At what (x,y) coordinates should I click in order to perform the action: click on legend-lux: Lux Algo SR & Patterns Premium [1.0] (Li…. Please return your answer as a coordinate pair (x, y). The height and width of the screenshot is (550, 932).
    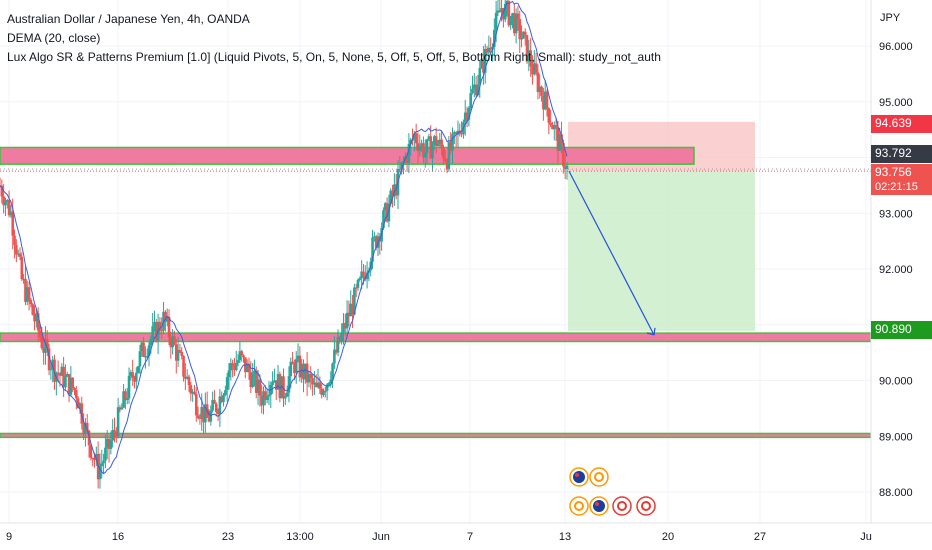
    Looking at the image, I should click on (334, 57).